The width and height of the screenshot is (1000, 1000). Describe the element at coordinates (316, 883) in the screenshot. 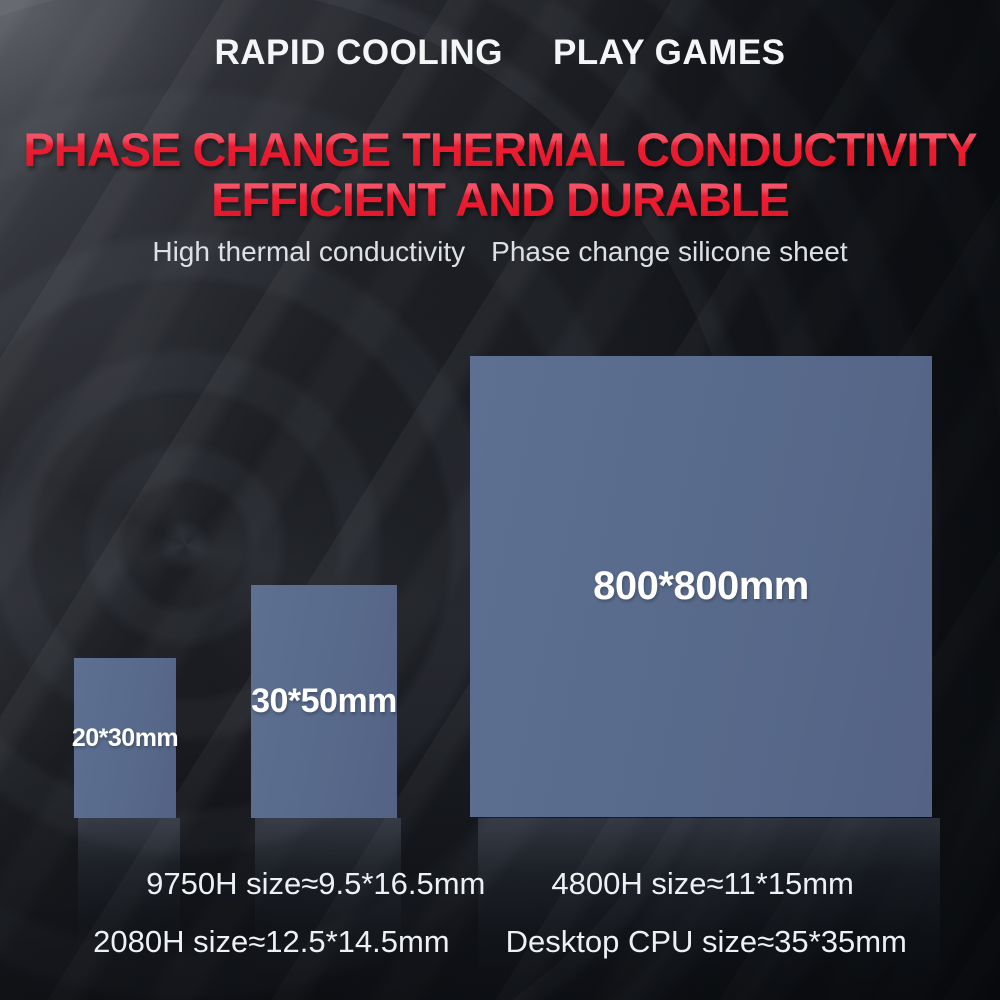

I see `spec-9750h: 9750H size≈9.5*16.5mm` at that location.